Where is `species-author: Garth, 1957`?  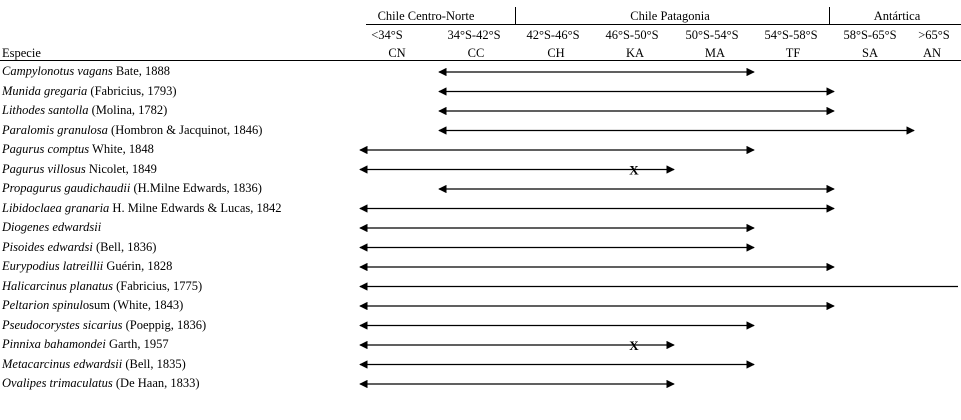
species-author: Garth, 1957 is located at coordinates (137, 344).